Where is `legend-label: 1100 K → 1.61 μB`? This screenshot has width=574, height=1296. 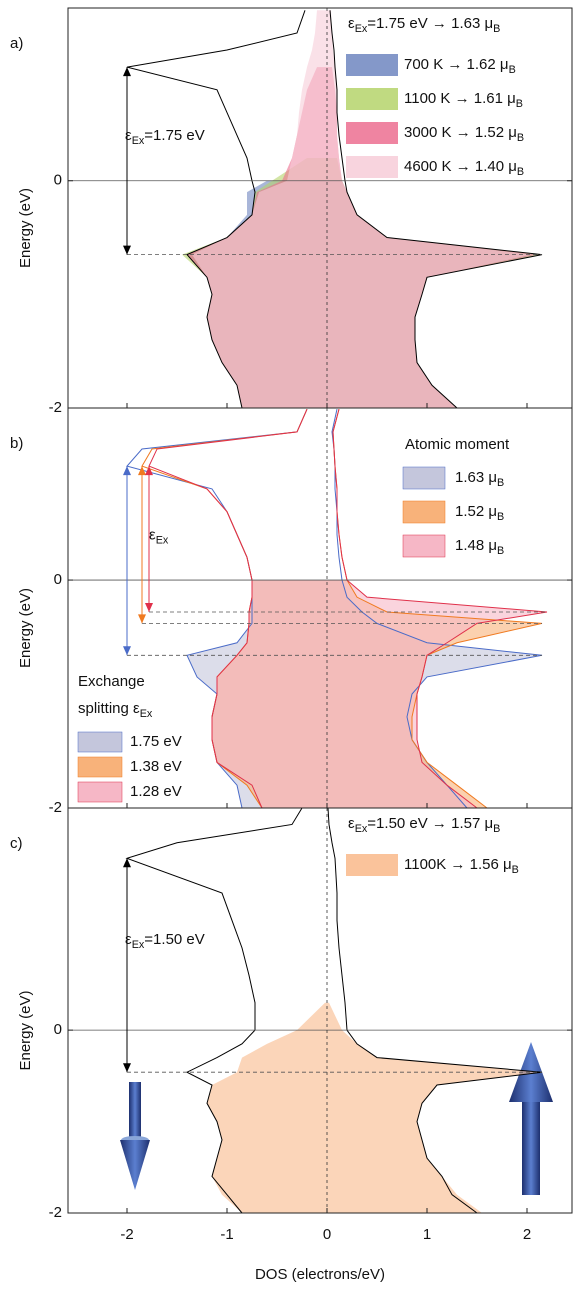
legend-label: 1100 K → 1.61 μB is located at coordinates (463, 100).